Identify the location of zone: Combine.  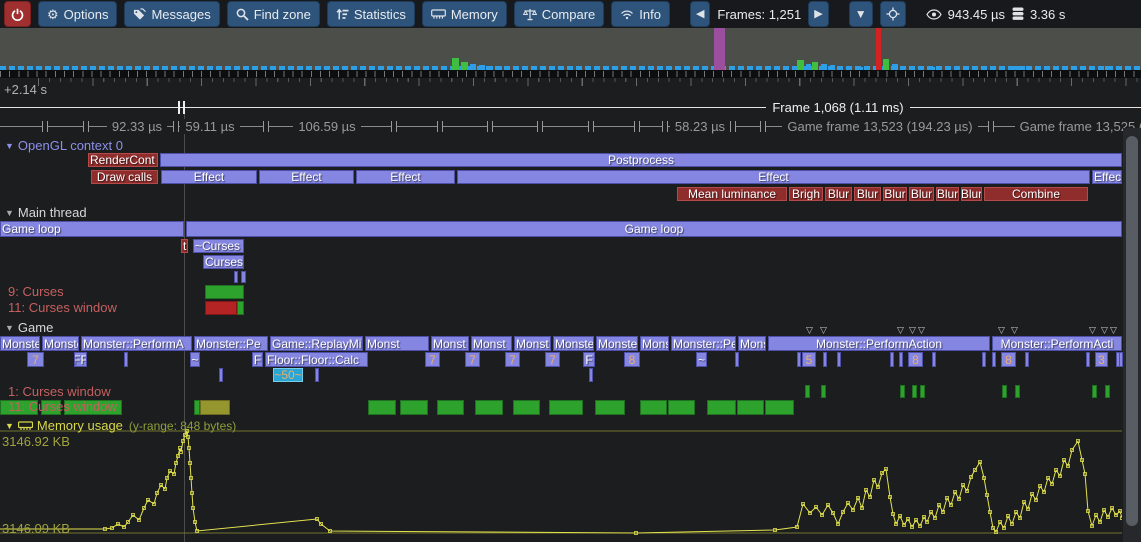
(1036, 194).